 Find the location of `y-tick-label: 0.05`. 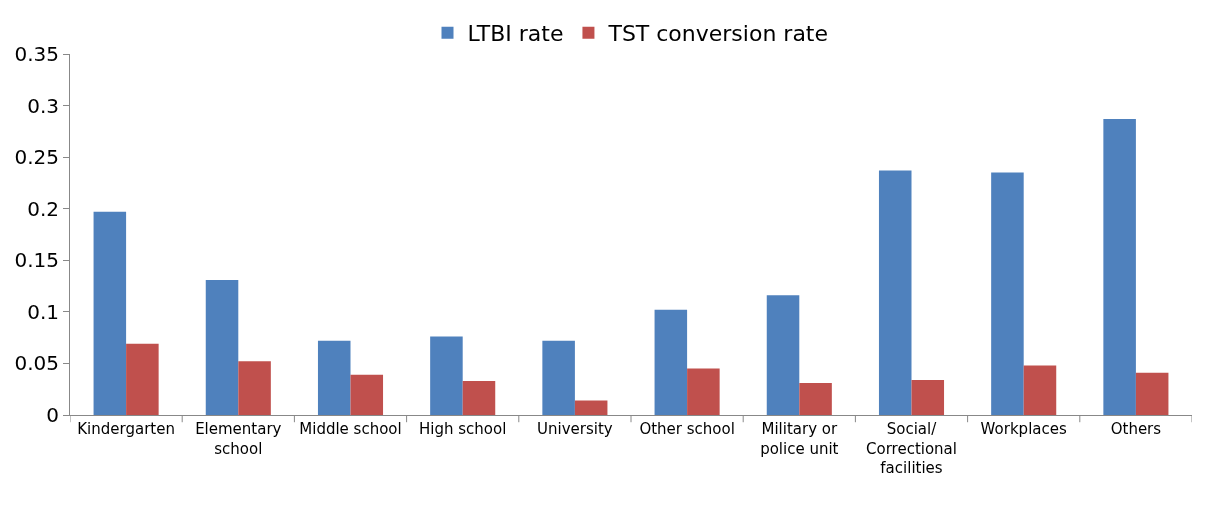

y-tick-label: 0.05 is located at coordinates (36, 363).